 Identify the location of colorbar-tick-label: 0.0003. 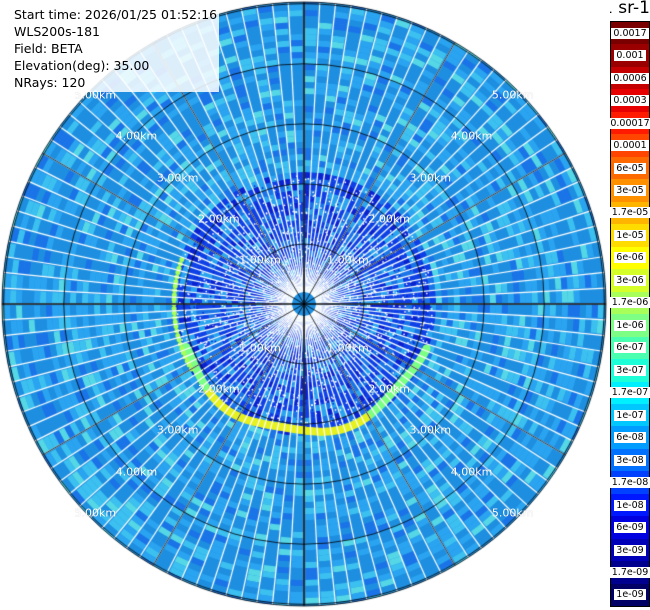
(630, 101).